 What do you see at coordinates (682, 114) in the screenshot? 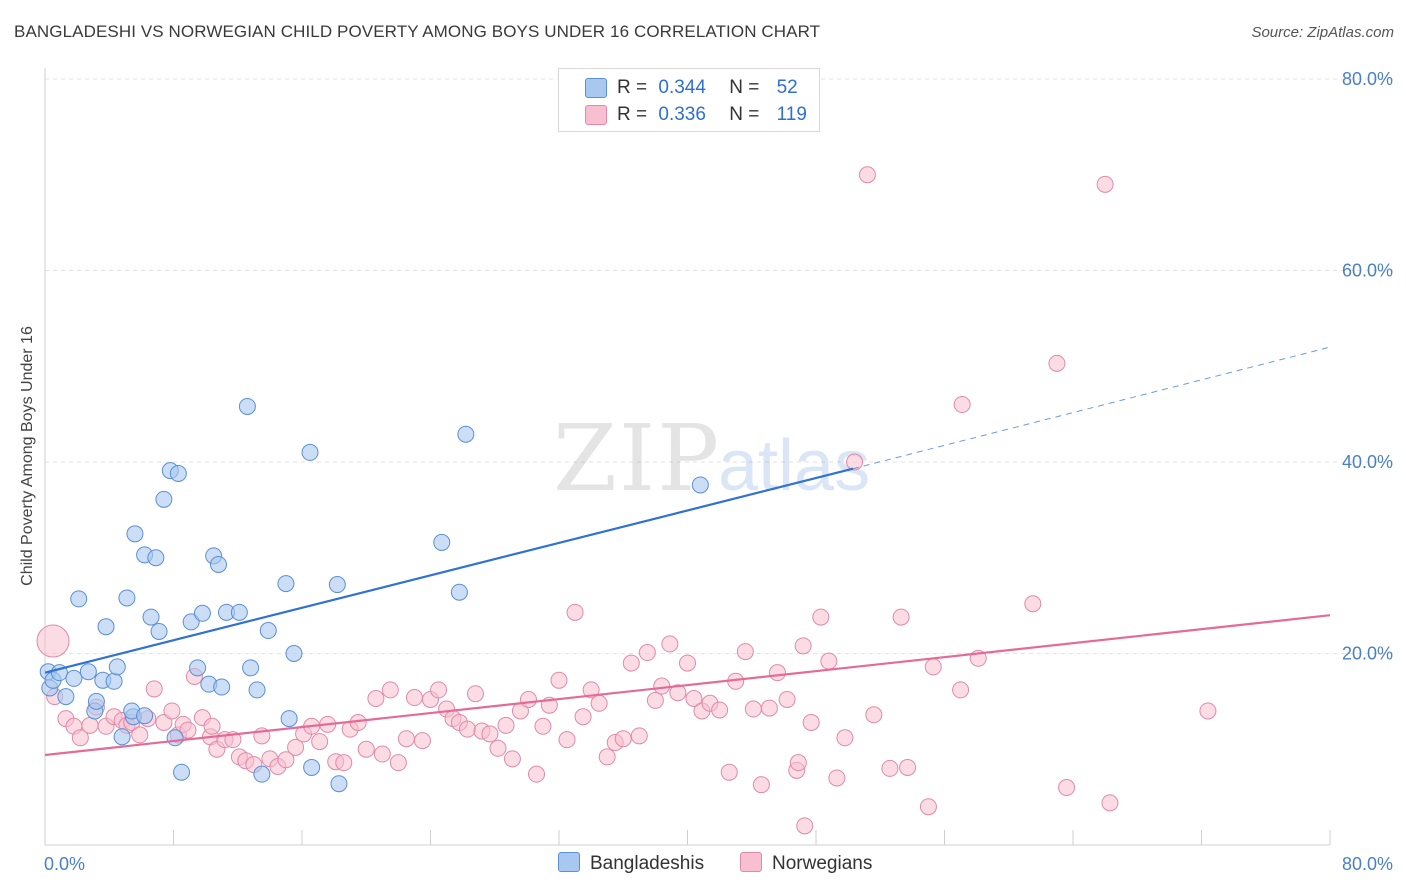
I see `legend-r-value-pink: 0.336` at bounding box center [682, 114].